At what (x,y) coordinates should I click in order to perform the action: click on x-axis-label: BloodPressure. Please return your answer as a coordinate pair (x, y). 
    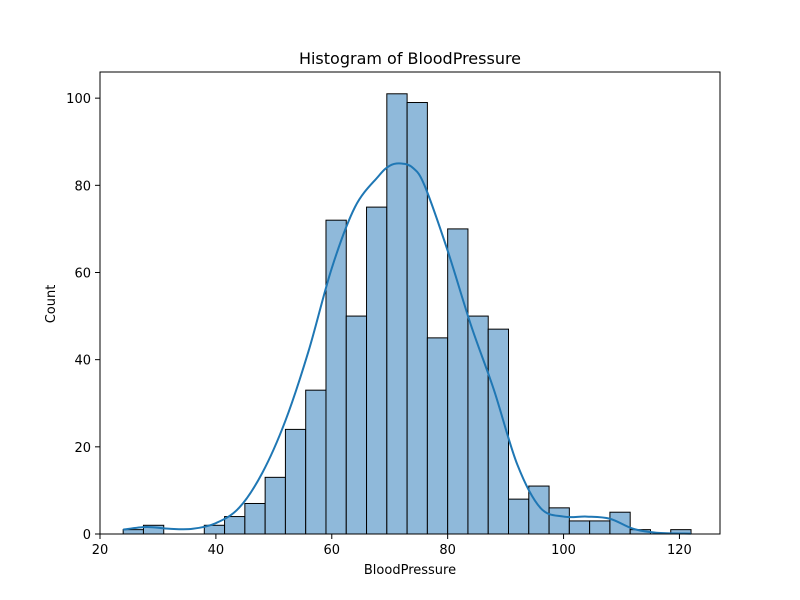
    Looking at the image, I should click on (410, 570).